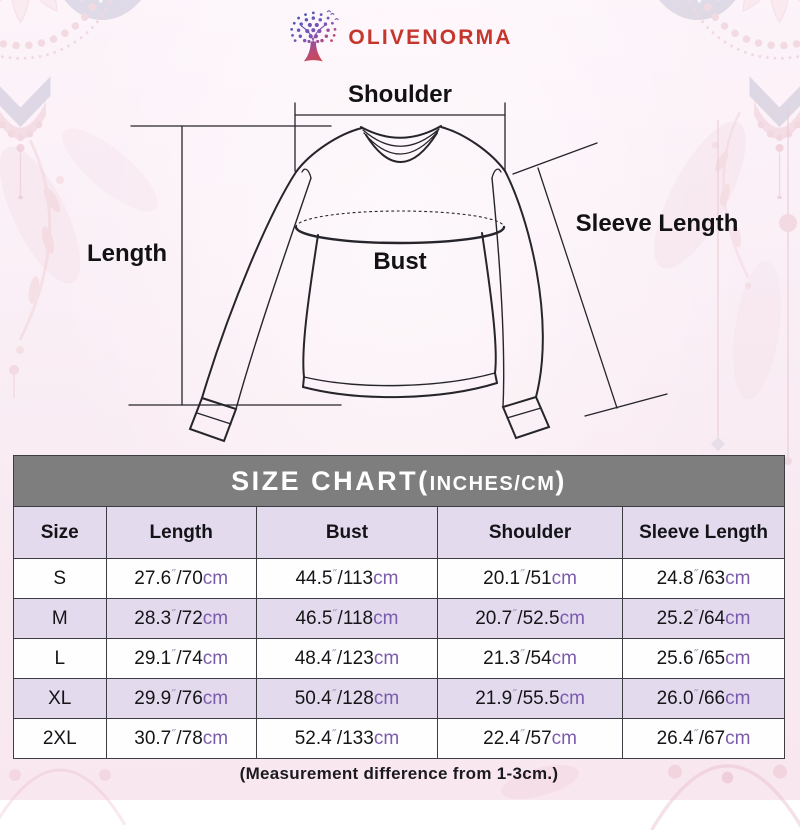 The image size is (800, 830). What do you see at coordinates (313, 698) in the screenshot?
I see `inch-value: 50.4` at bounding box center [313, 698].